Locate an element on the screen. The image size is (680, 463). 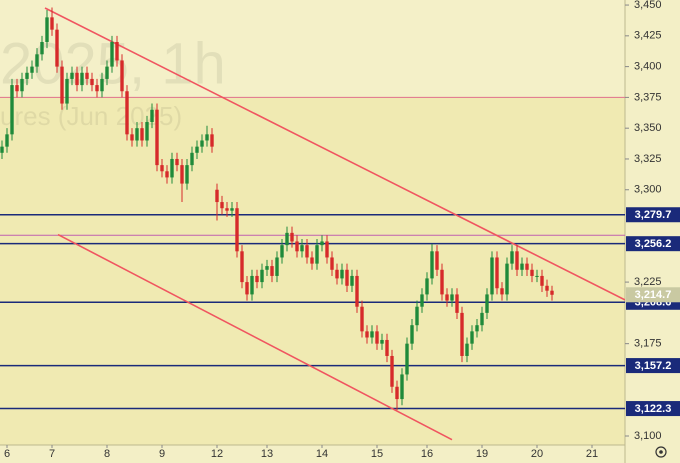
level-label: 3,256.2 is located at coordinates (653, 244).